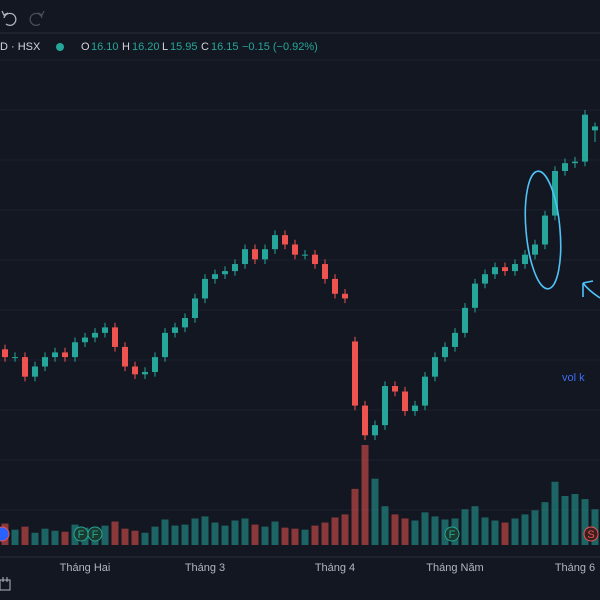 This screenshot has height=600, width=600. Describe the element at coordinates (205, 47) in the screenshot. I see `c-label: C` at that location.